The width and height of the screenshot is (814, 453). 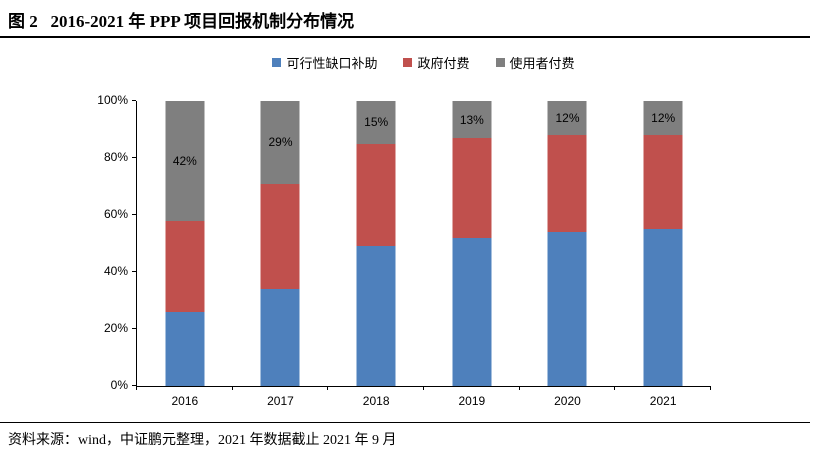 I want to click on category-column: 12% 2020, so click(x=568, y=254).